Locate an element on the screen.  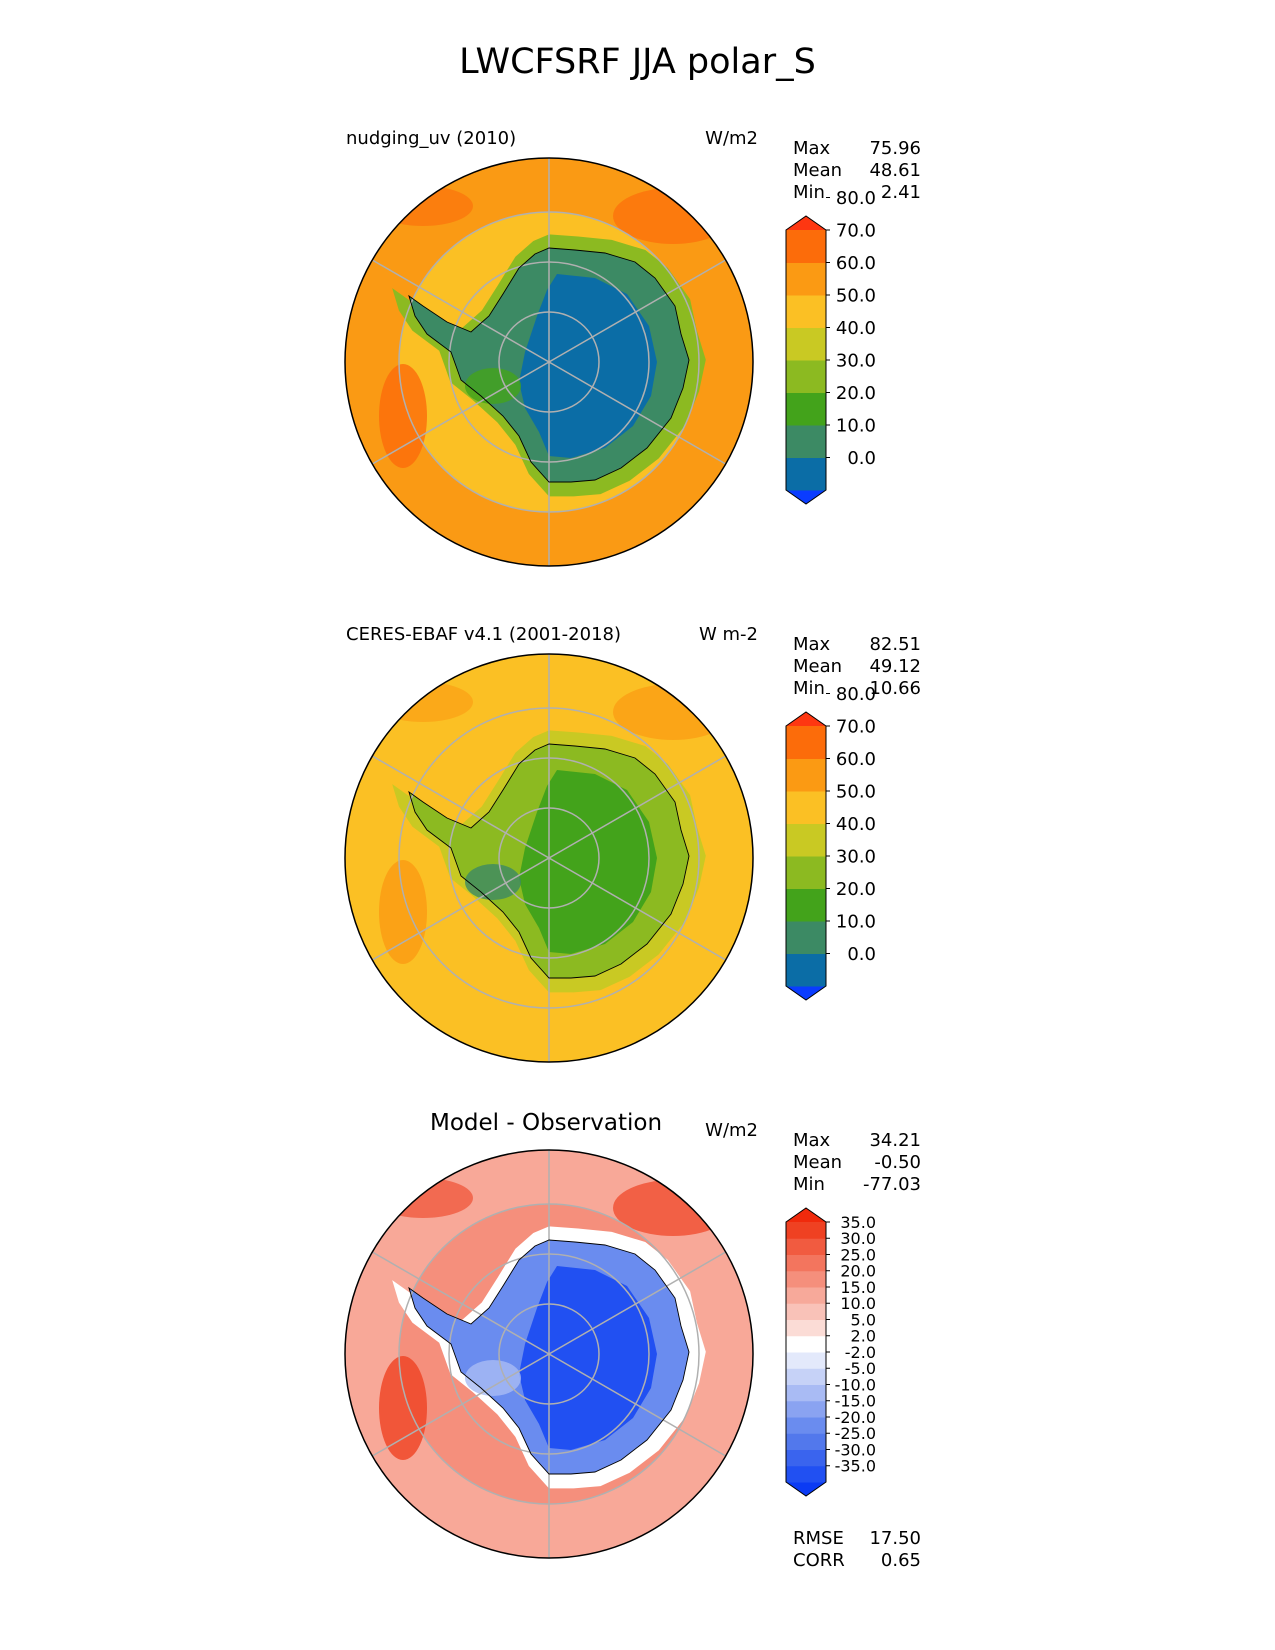
panel-title: nudging_uv (2010) is located at coordinates (431, 138).